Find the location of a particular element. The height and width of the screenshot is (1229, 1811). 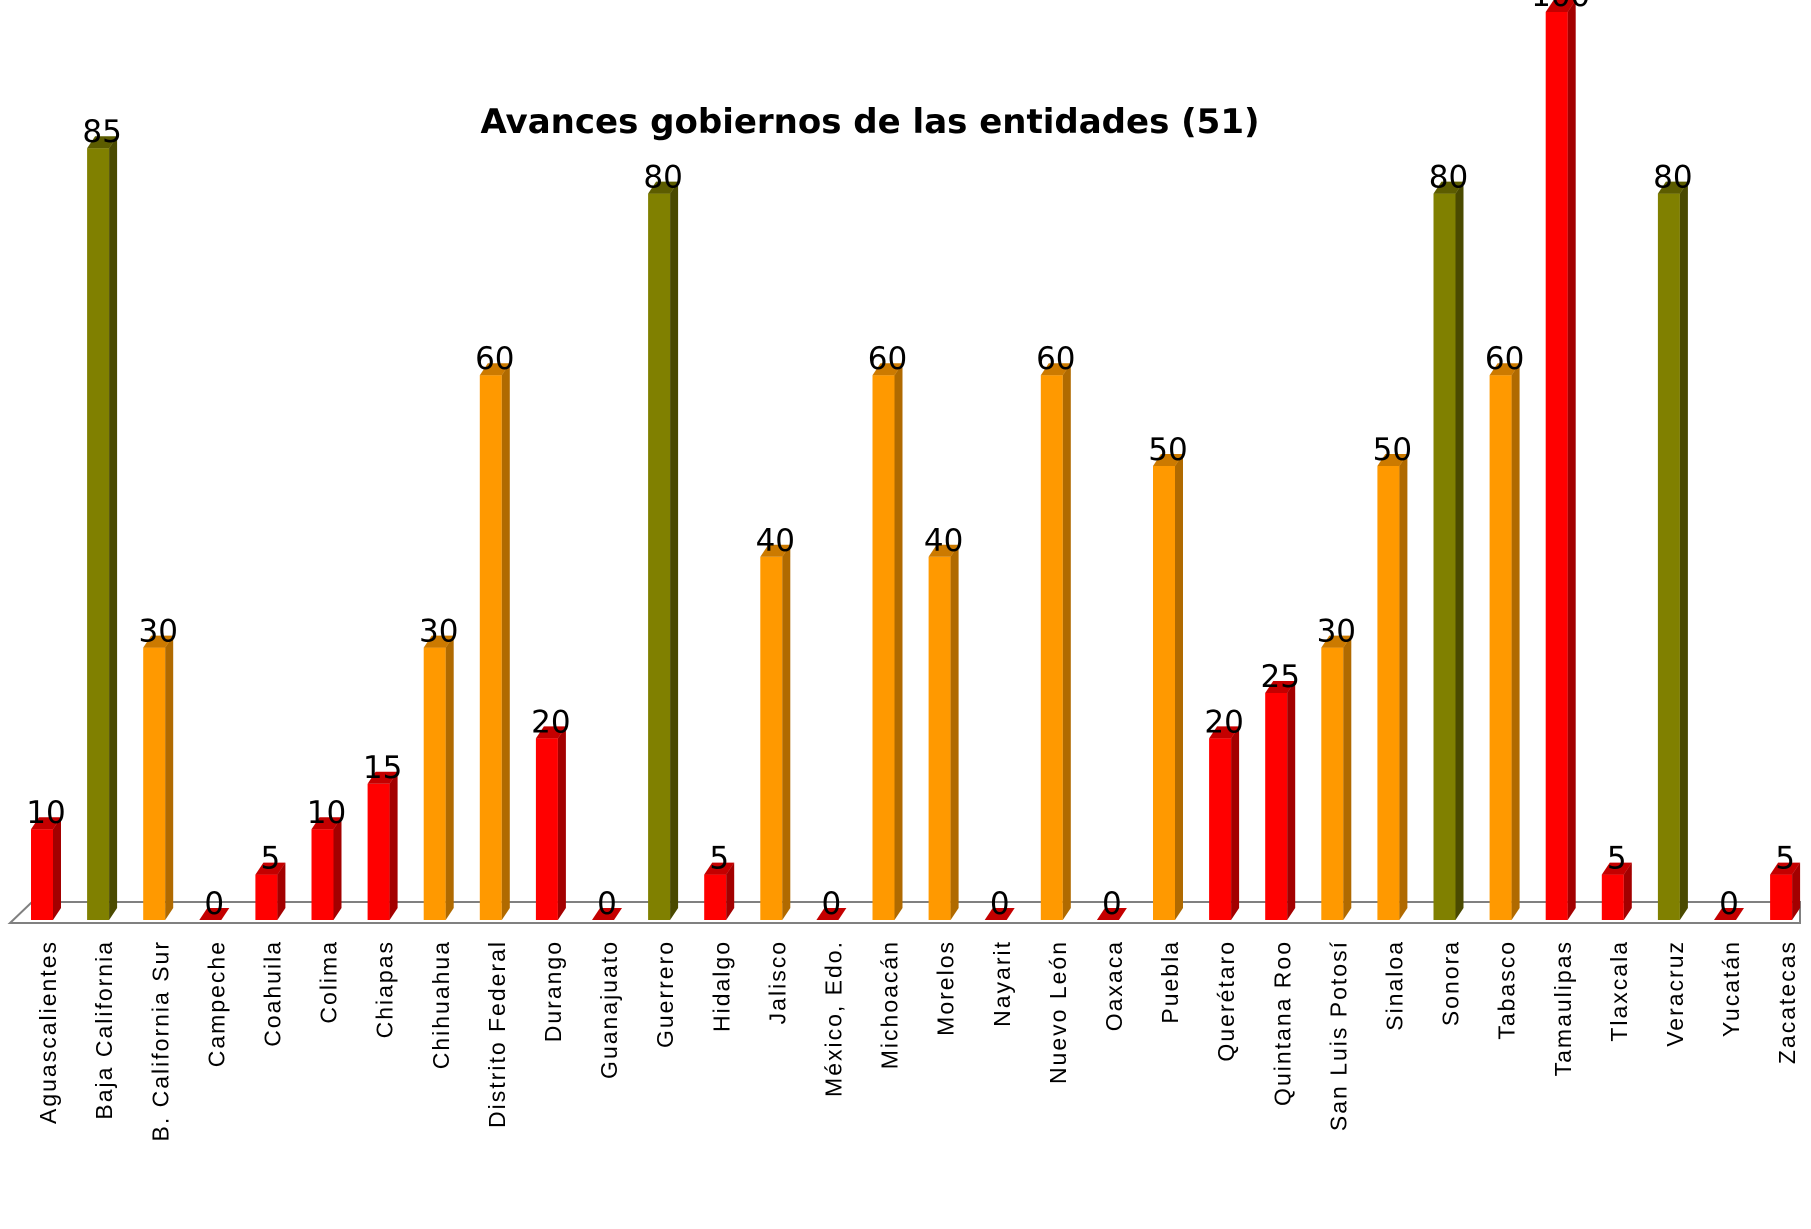

category-label: Tamaulipas is located at coordinates (1563, 1008).